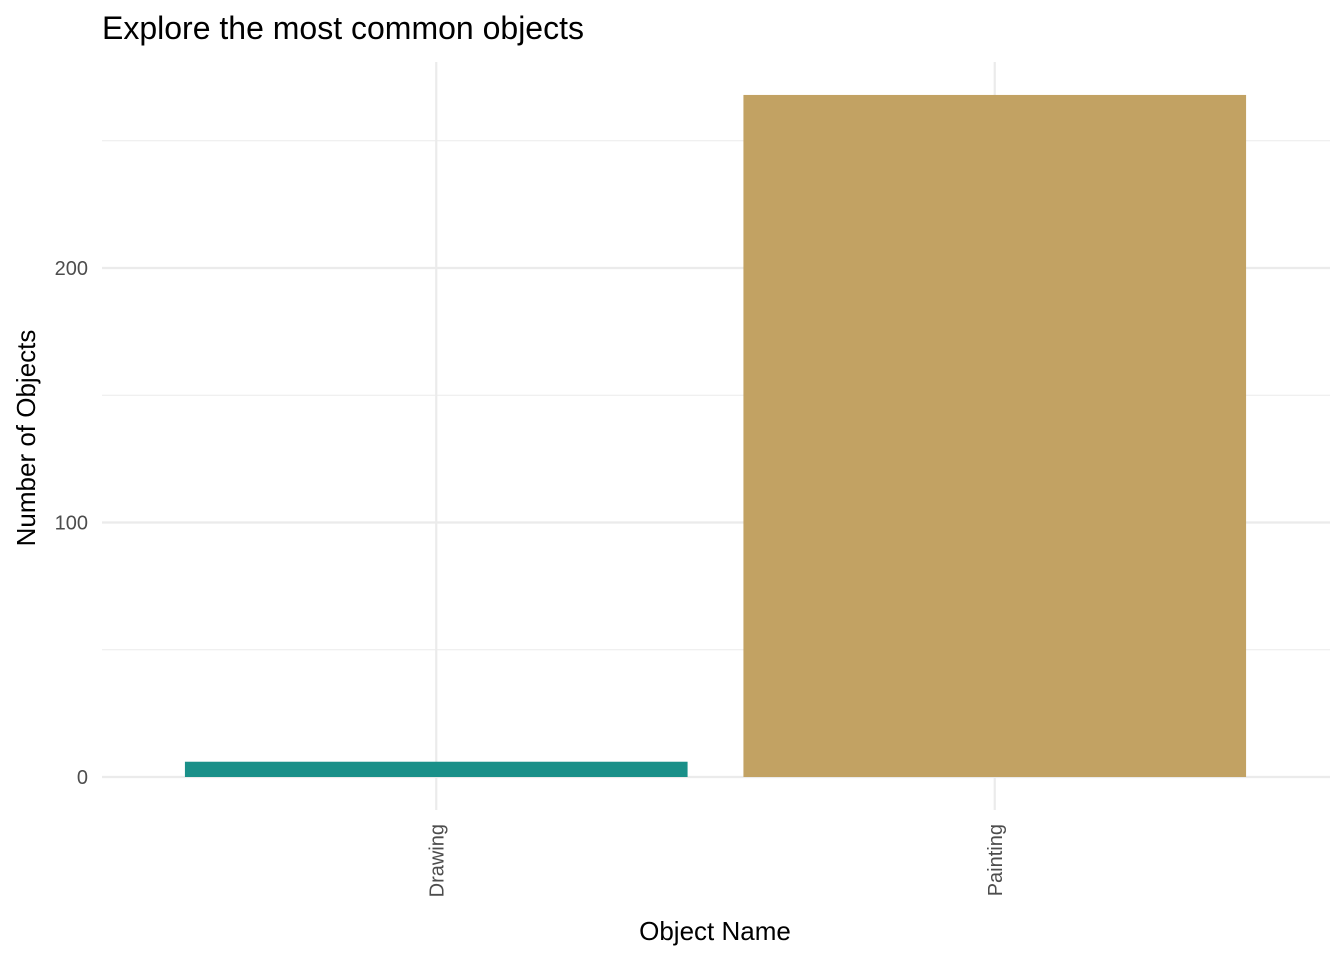 Image resolution: width=1344 pixels, height=960 pixels. What do you see at coordinates (437, 860) in the screenshot?
I see `x-tick-label: Drawing` at bounding box center [437, 860].